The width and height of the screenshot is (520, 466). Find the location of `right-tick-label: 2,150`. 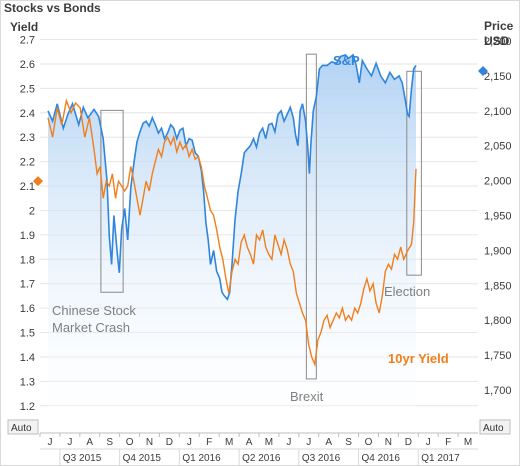

right-tick-label: 2,150 is located at coordinates (498, 77).